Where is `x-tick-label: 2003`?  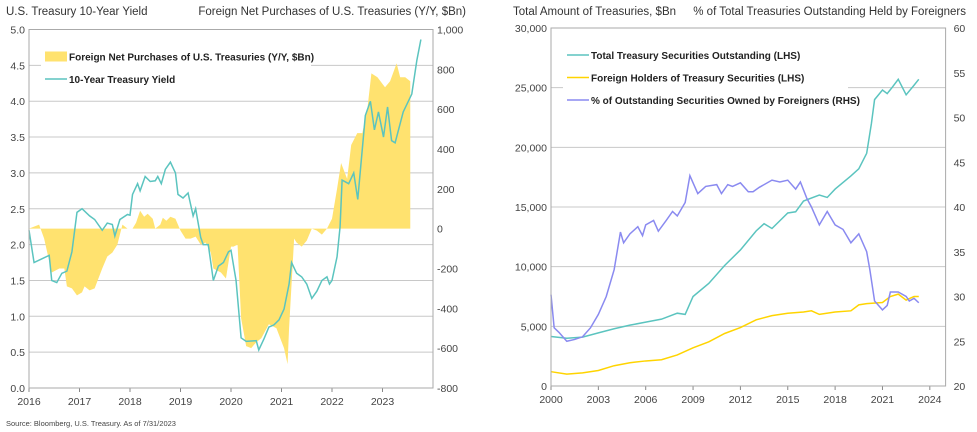 x-tick-label: 2003 is located at coordinates (599, 400).